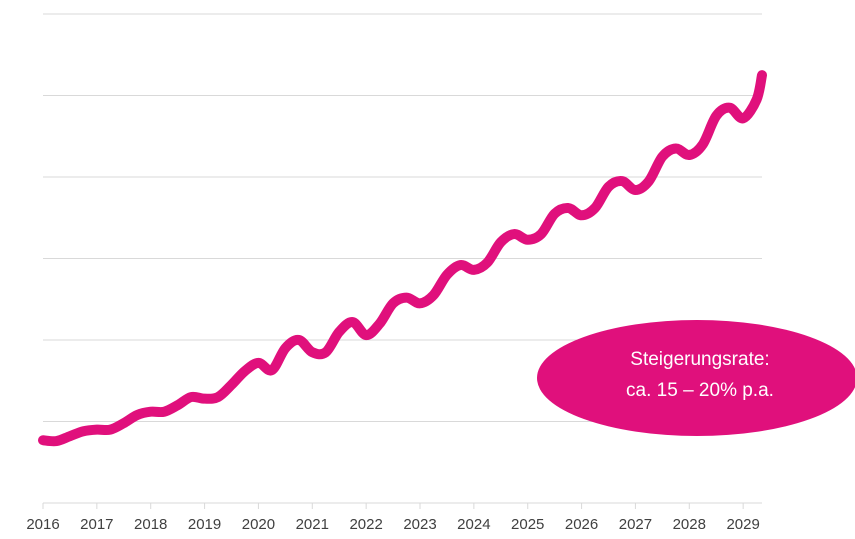 The image size is (855, 539). I want to click on annotation-bubble, so click(696, 378).